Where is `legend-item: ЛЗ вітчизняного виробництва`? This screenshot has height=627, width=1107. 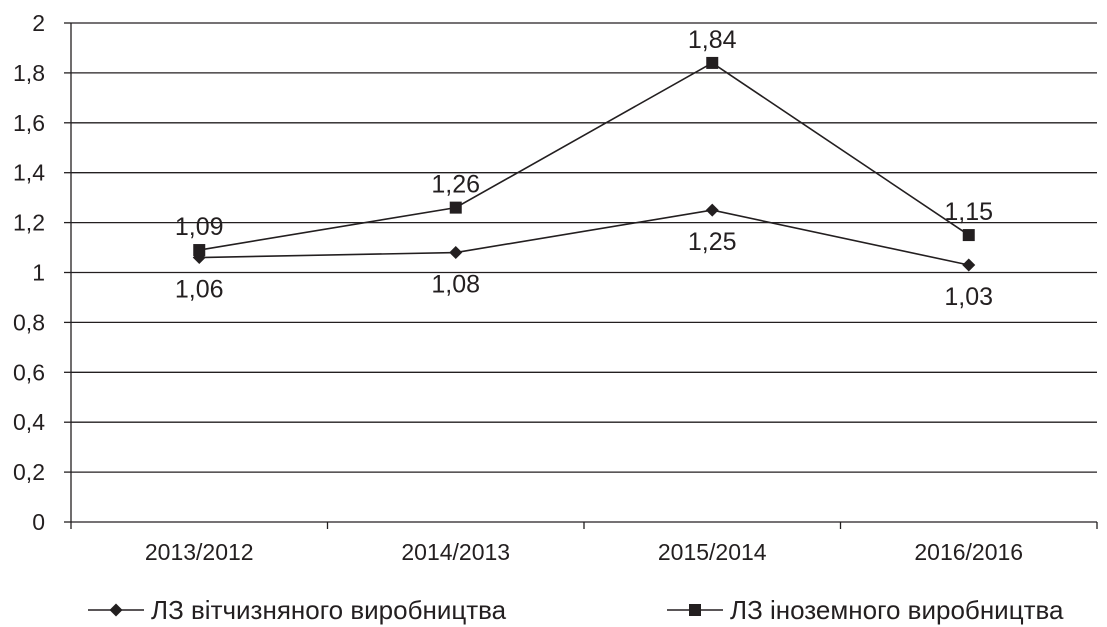 legend-item: ЛЗ вітчизняного виробництва is located at coordinates (297, 610).